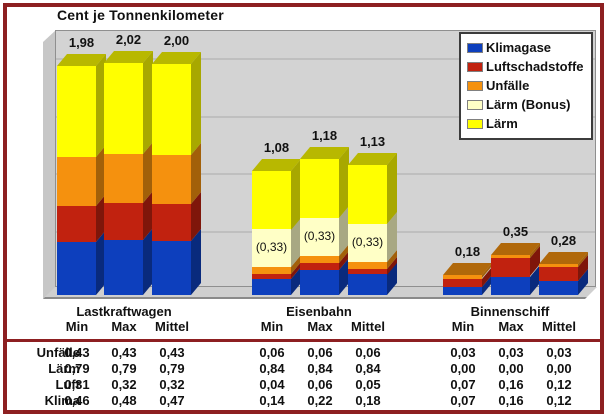 The height and width of the screenshot is (420, 608). I want to click on table-cell: 0,18, so click(368, 400).